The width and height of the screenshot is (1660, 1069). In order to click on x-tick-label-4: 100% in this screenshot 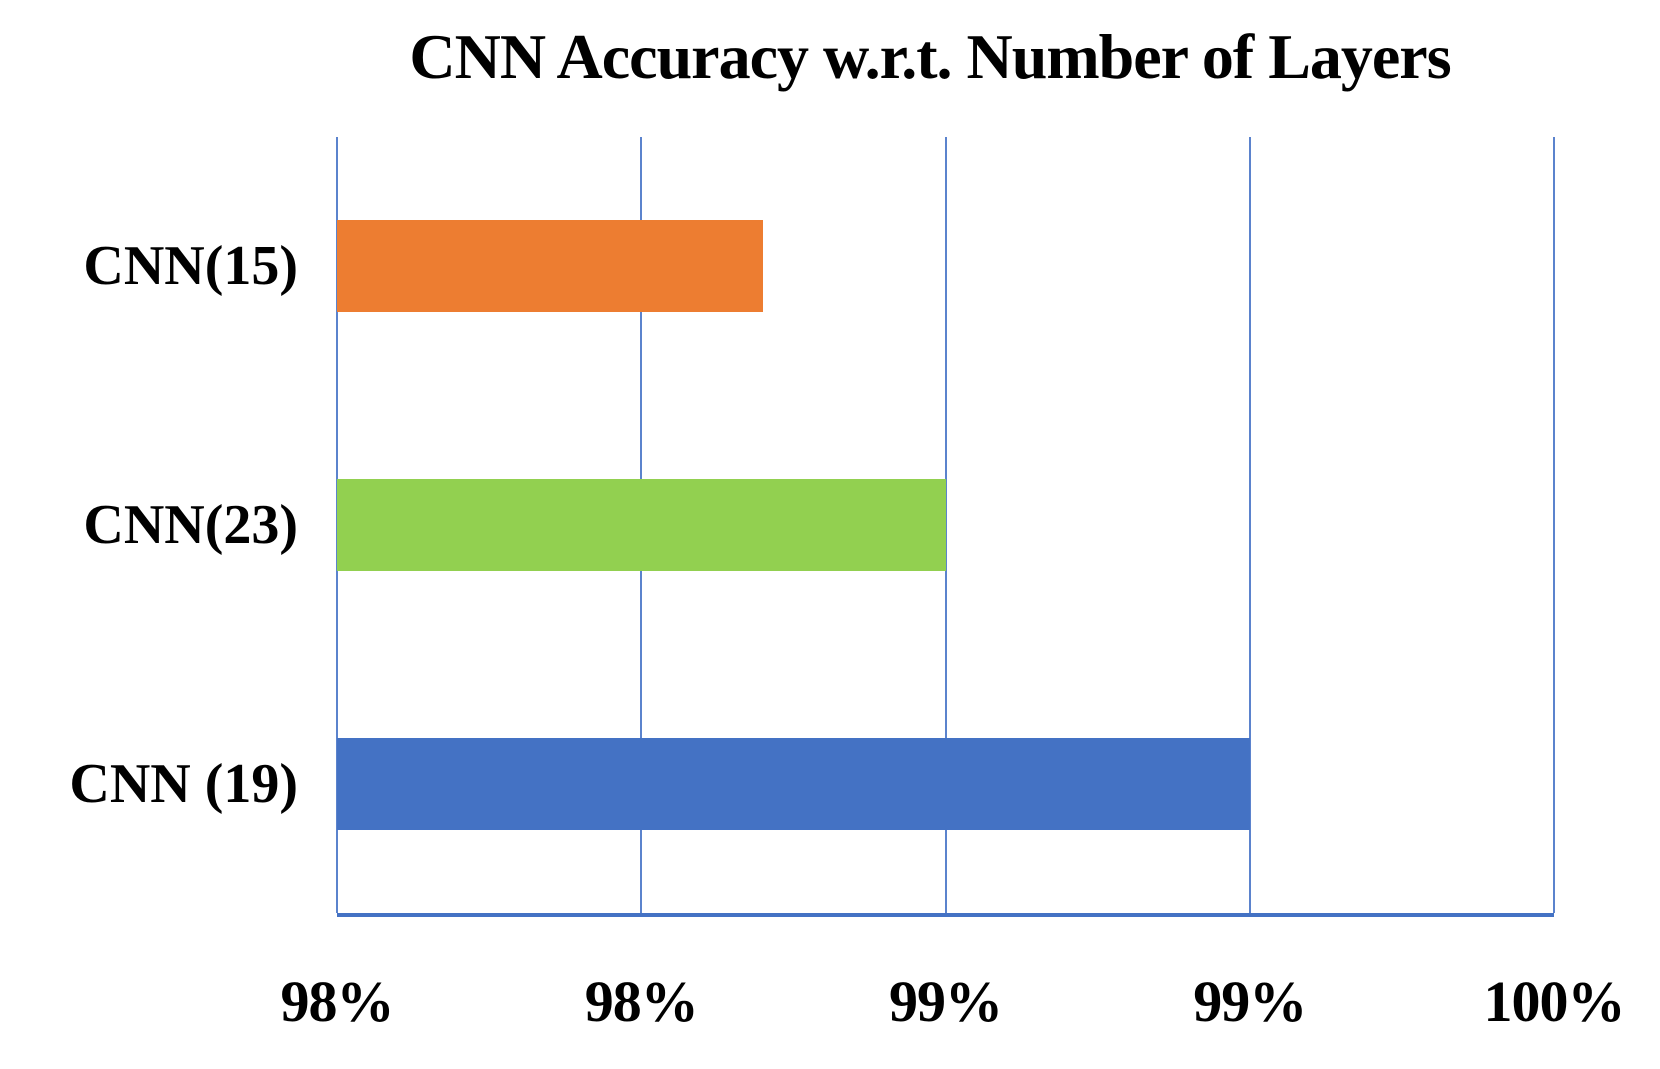, I will do `click(1554, 1001)`.